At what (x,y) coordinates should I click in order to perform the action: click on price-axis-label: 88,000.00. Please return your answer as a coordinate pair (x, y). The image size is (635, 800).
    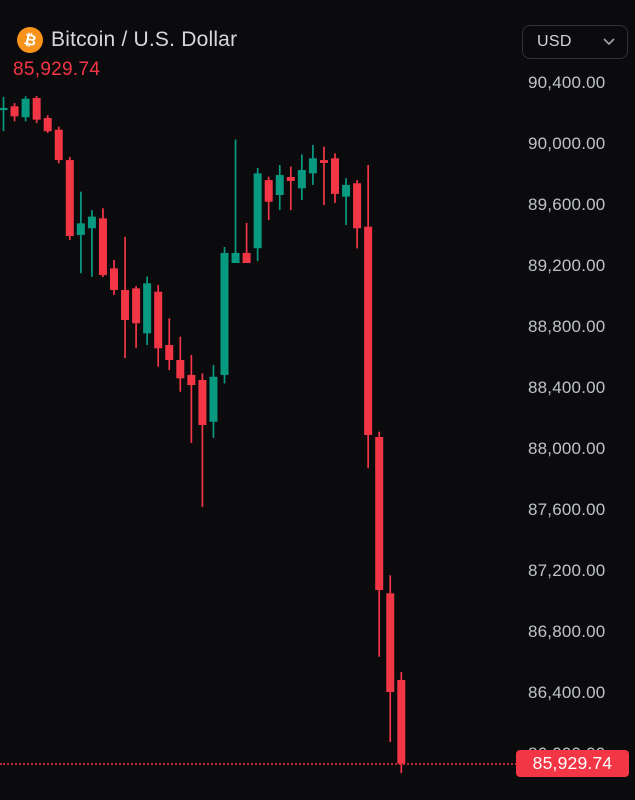
    Looking at the image, I should click on (567, 448).